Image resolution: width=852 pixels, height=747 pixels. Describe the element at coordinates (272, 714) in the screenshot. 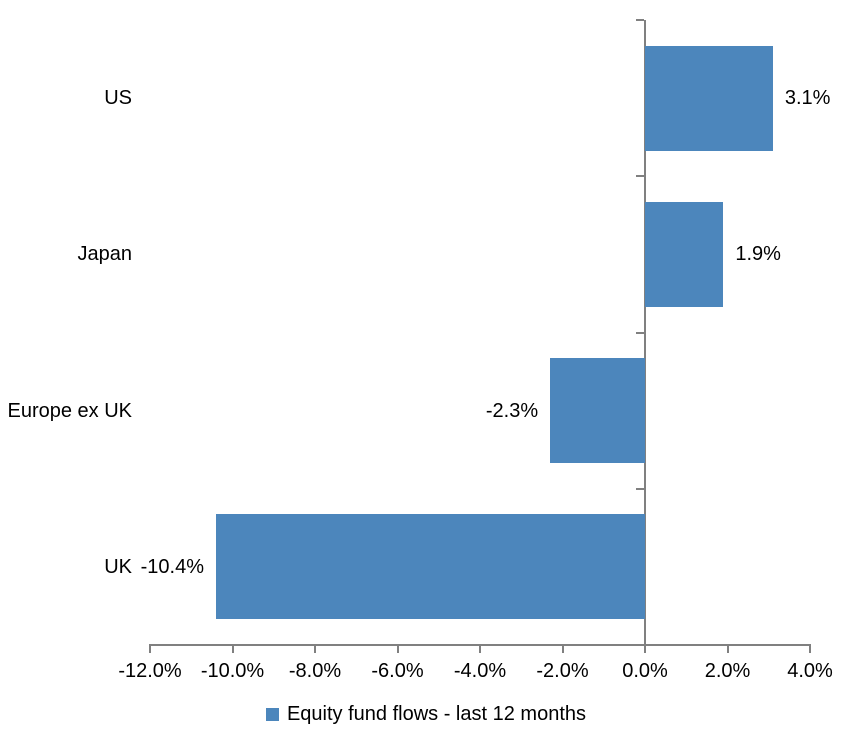

I see `legend-marker-icon` at that location.